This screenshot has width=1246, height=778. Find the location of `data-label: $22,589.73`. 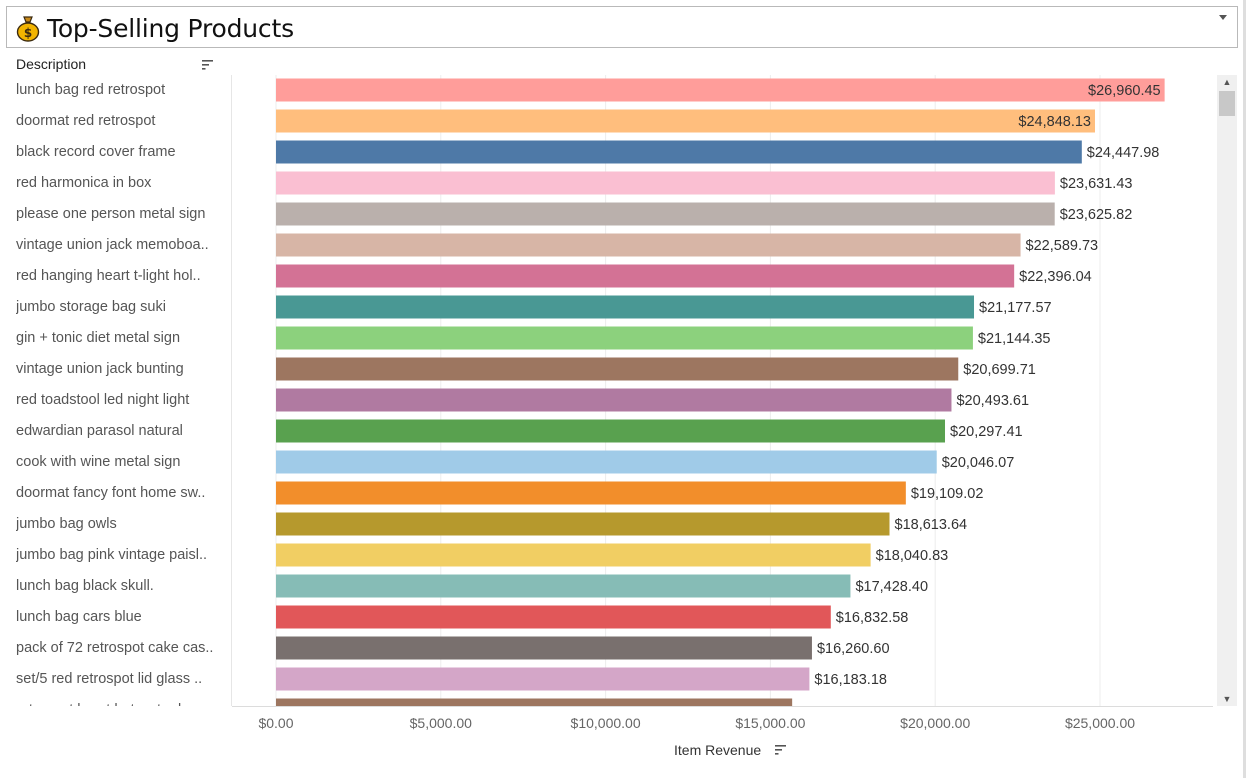

data-label: $22,589.73 is located at coordinates (1062, 246).